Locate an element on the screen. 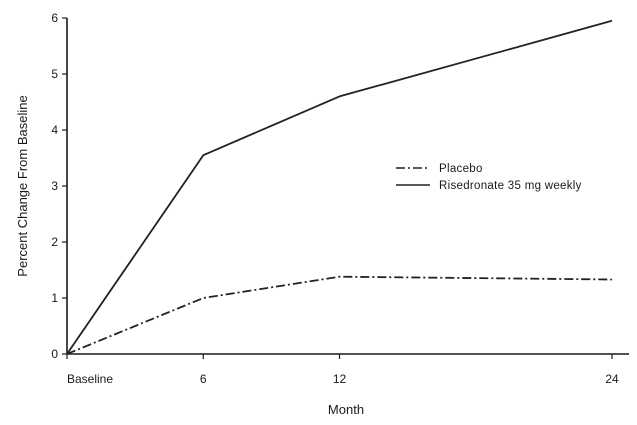  y-tick-label: 0 is located at coordinates (54, 354).